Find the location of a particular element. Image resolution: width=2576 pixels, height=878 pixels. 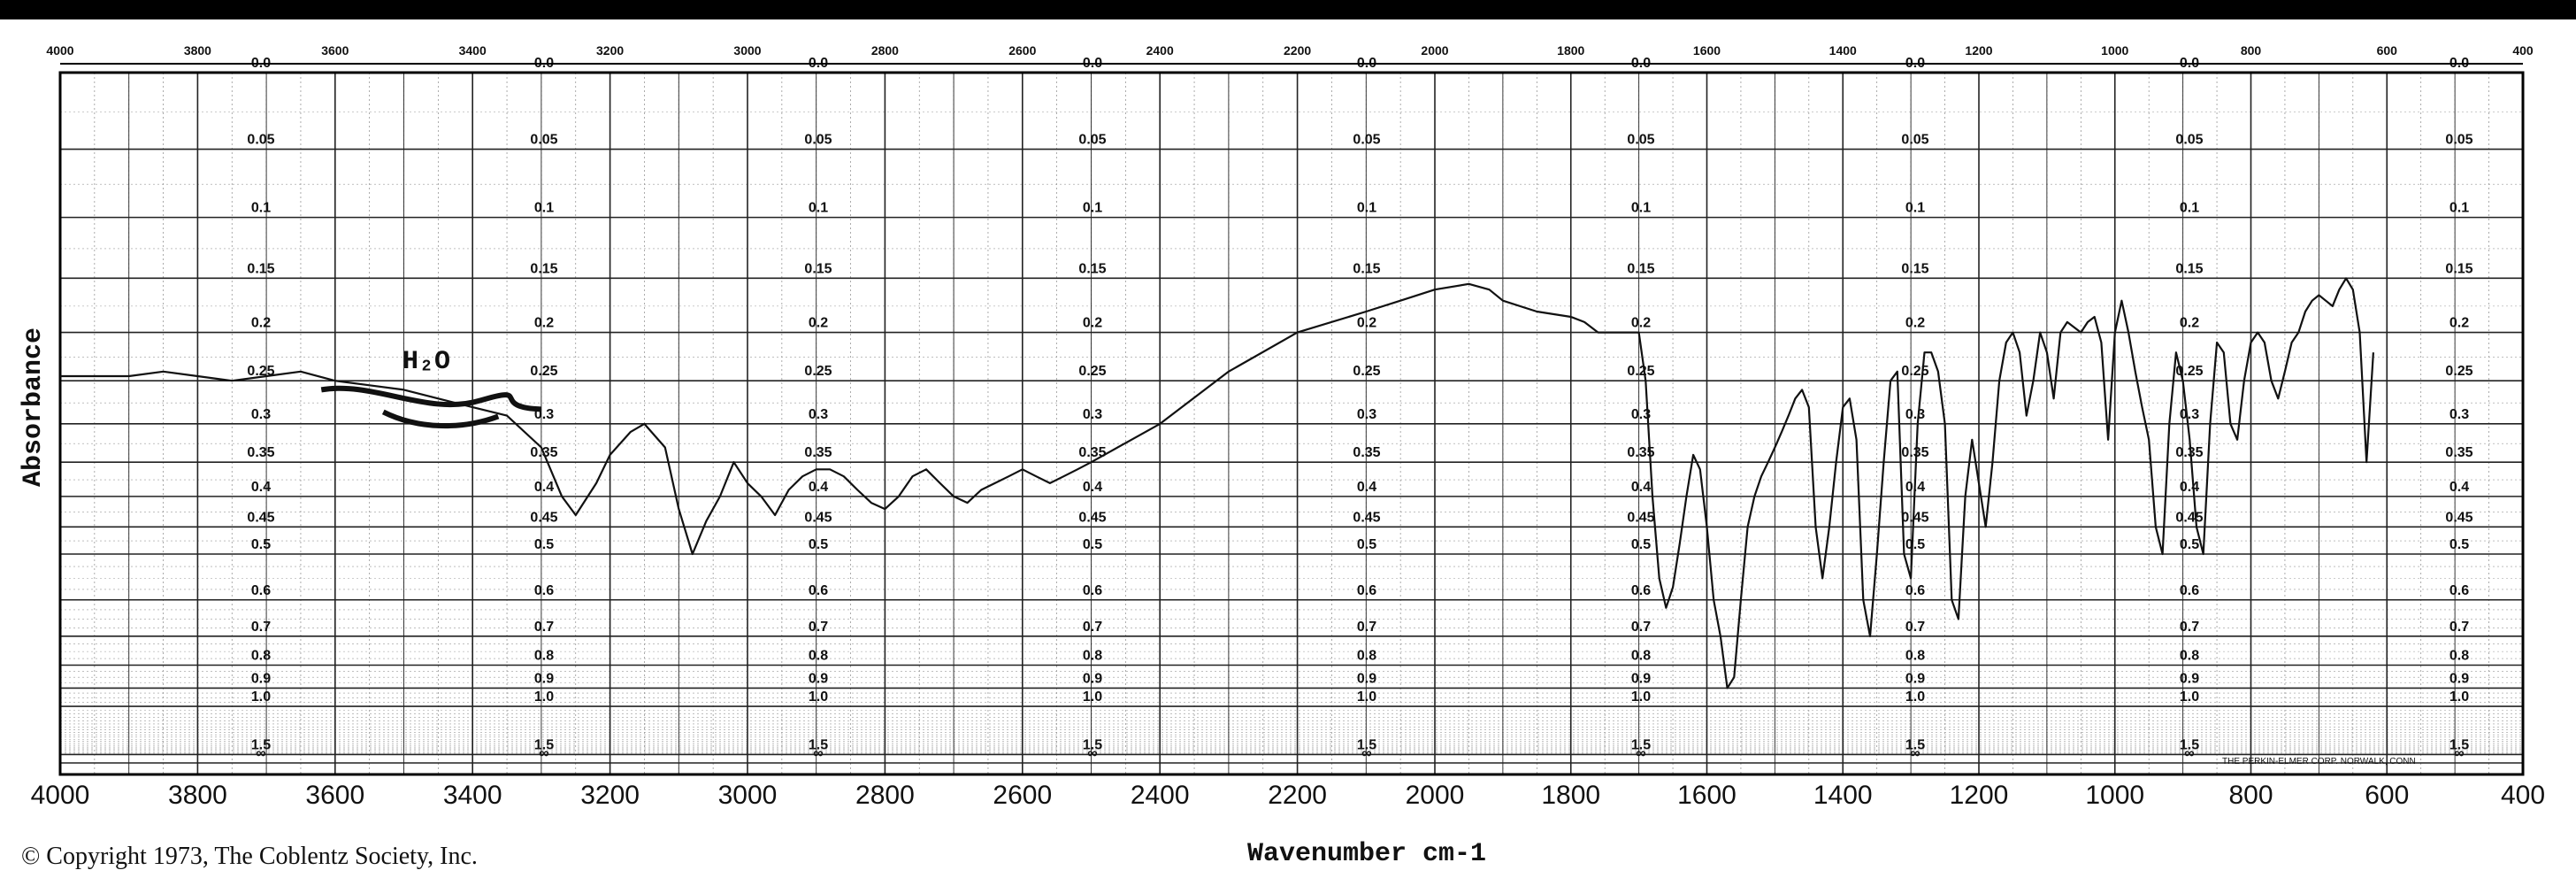

absorbance-tick-label: 0.8 is located at coordinates (544, 656).